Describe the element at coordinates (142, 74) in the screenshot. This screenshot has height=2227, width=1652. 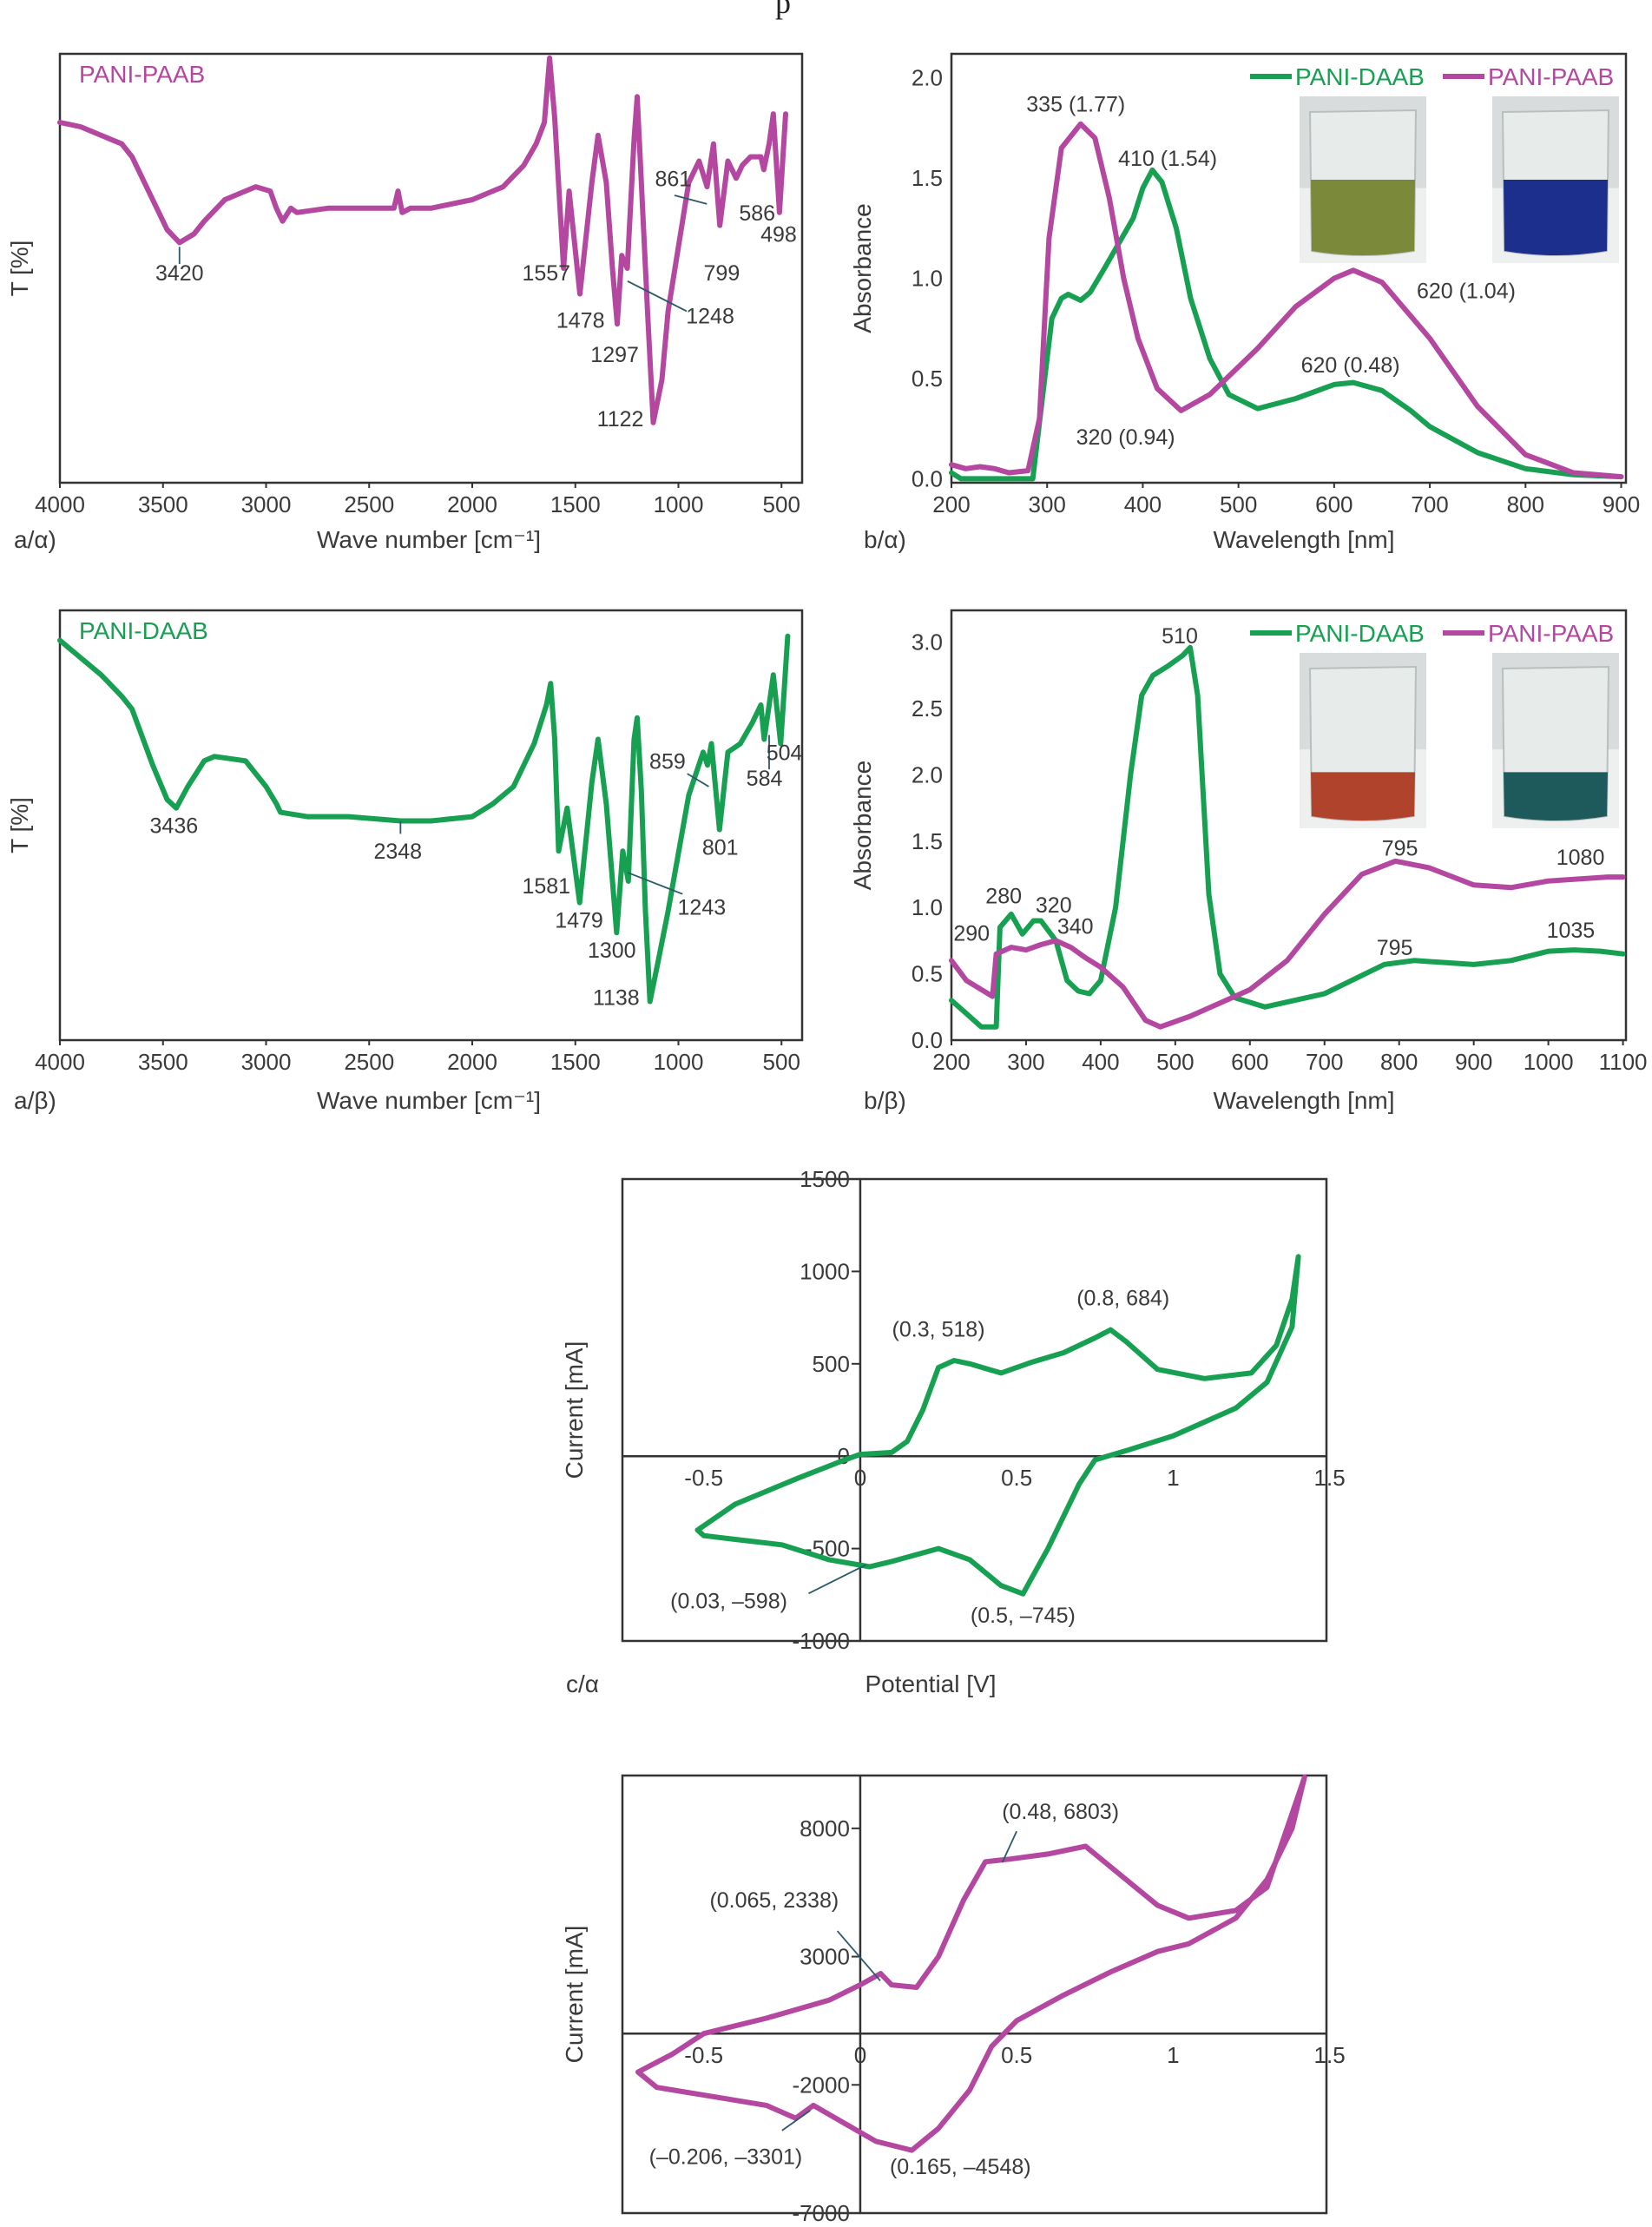
I see `series-label: PANI-PAAB` at that location.